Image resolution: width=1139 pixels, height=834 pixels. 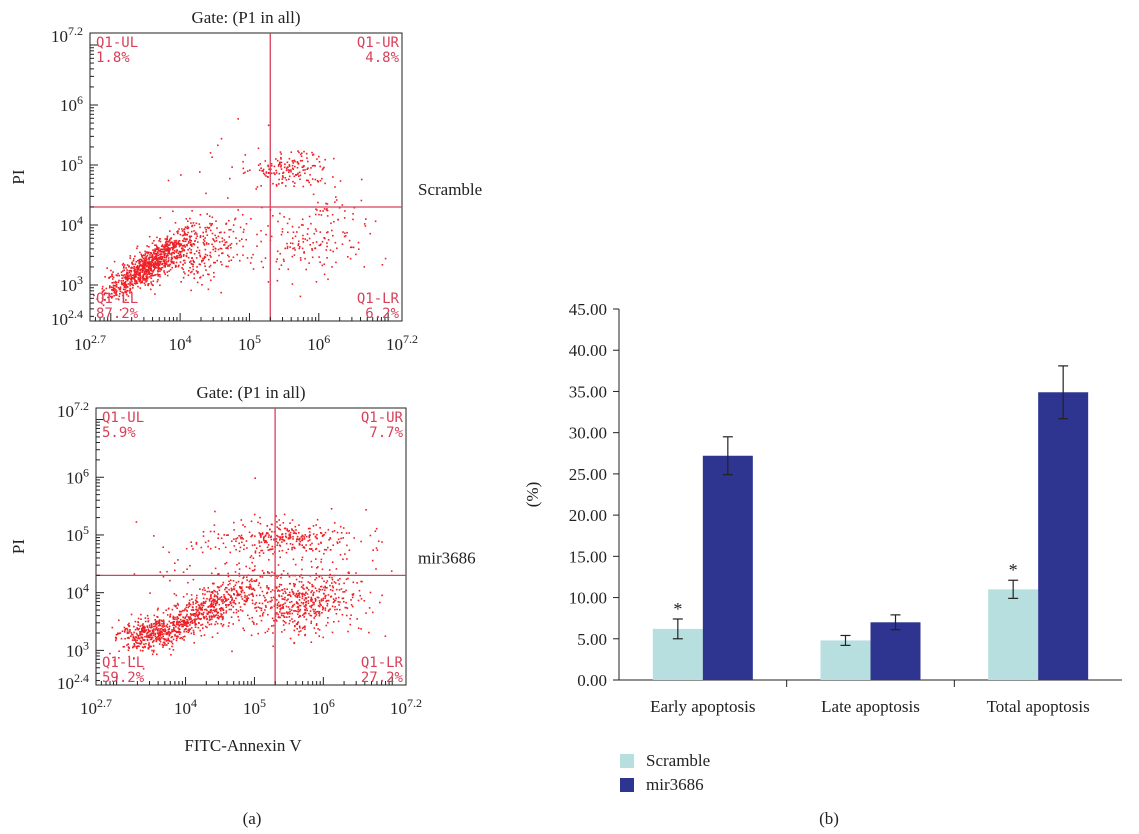 What do you see at coordinates (382, 418) in the screenshot?
I see `quadrant-ur-name: Q1-UR` at bounding box center [382, 418].